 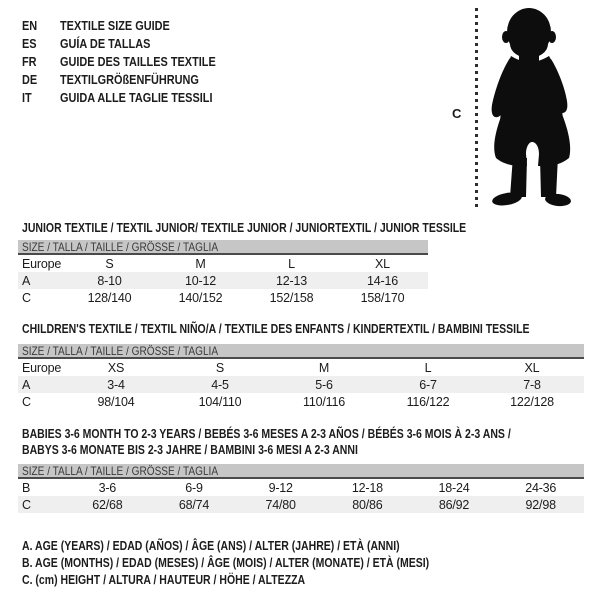 I want to click on size-cell: 122/128, so click(x=532, y=401).